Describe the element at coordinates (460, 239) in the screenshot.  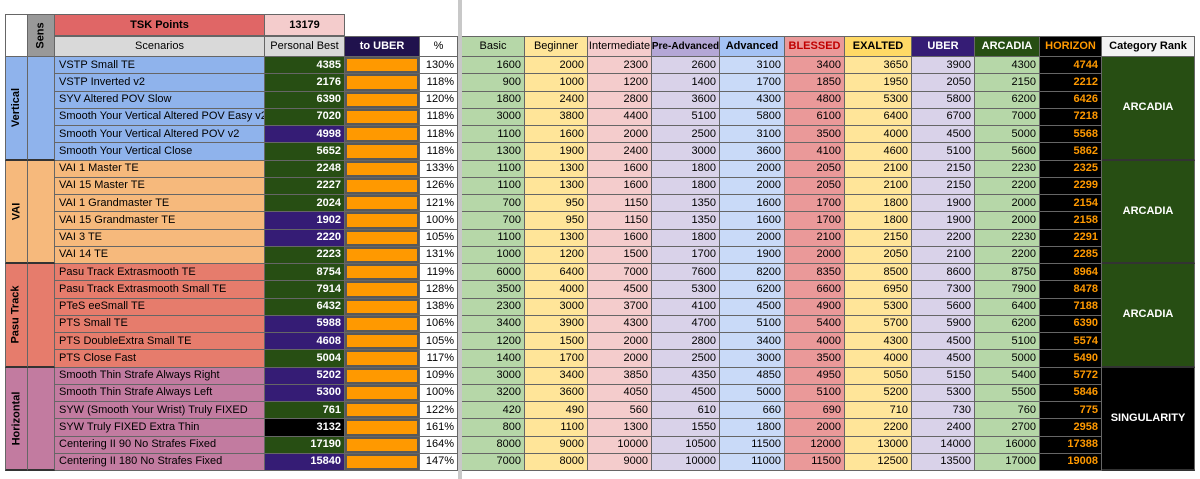
I see `separator` at that location.